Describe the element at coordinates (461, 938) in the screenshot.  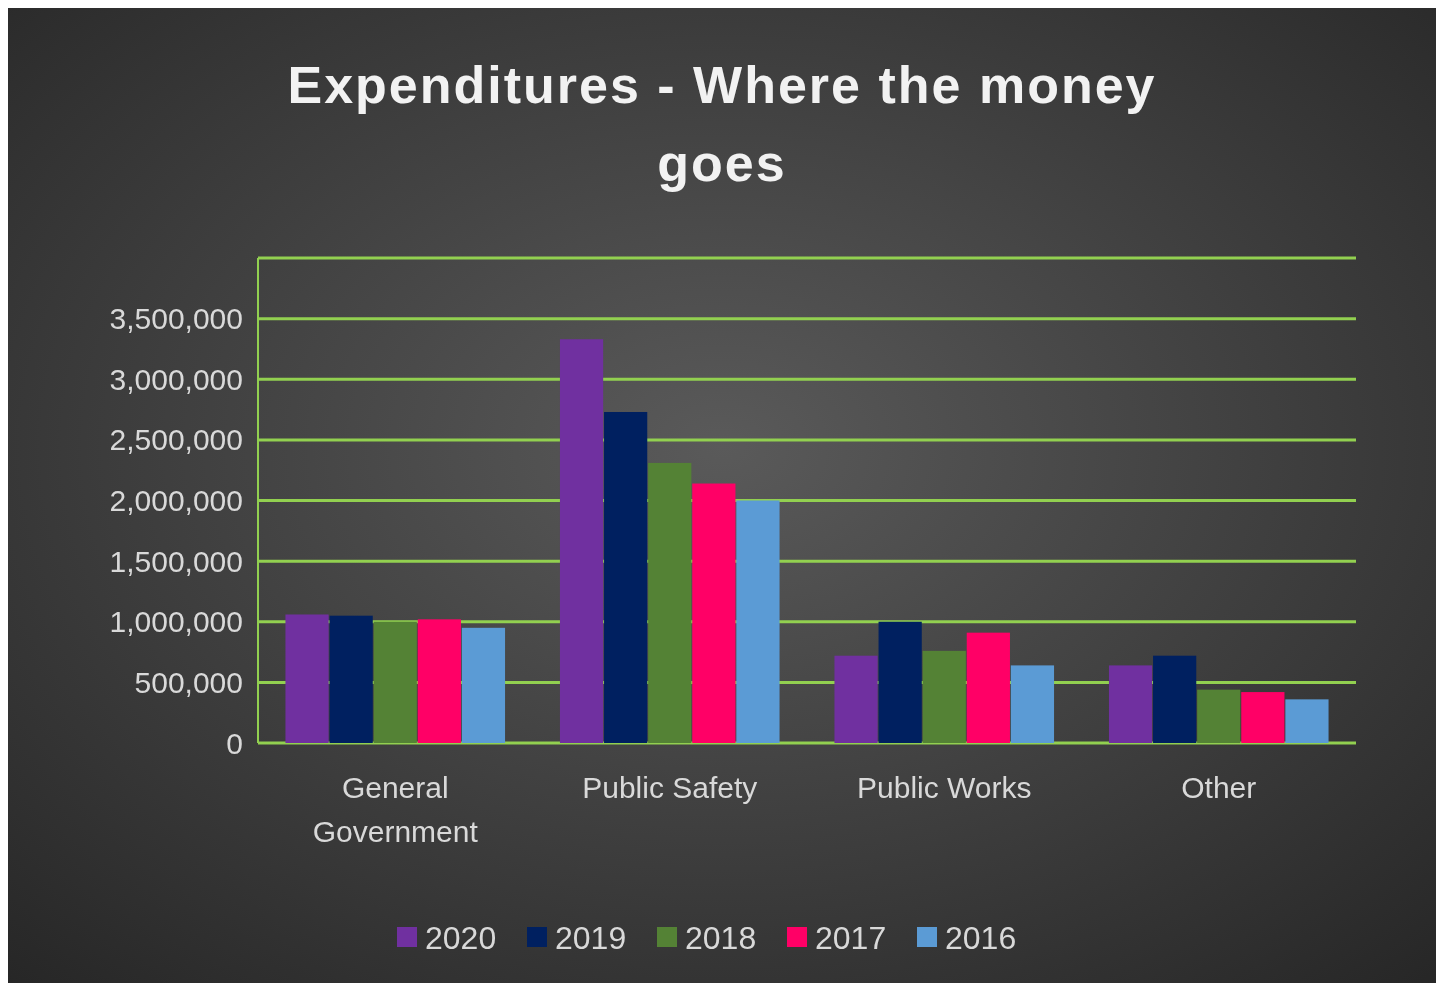
I see `legend-label: 2020` at that location.